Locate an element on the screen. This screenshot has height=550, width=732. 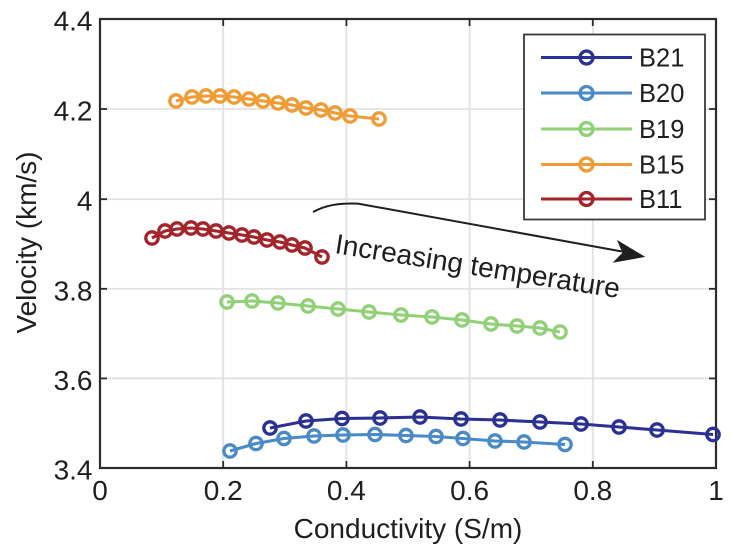
svg-text: 4.4 is located at coordinates (73, 21).